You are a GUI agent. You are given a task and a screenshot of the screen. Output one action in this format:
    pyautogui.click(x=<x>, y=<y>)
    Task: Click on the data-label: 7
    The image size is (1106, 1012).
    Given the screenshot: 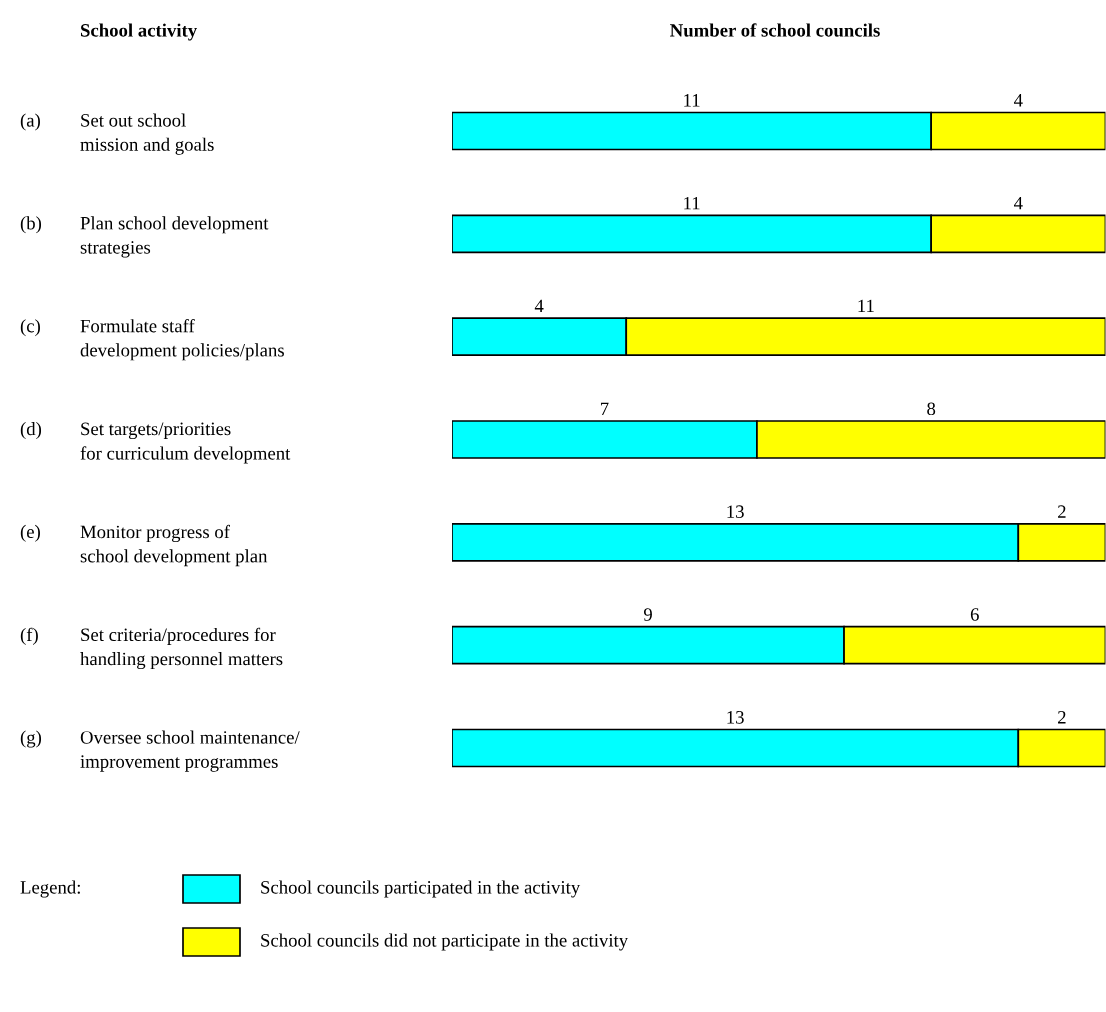 What is the action you would take?
    pyautogui.click(x=605, y=408)
    